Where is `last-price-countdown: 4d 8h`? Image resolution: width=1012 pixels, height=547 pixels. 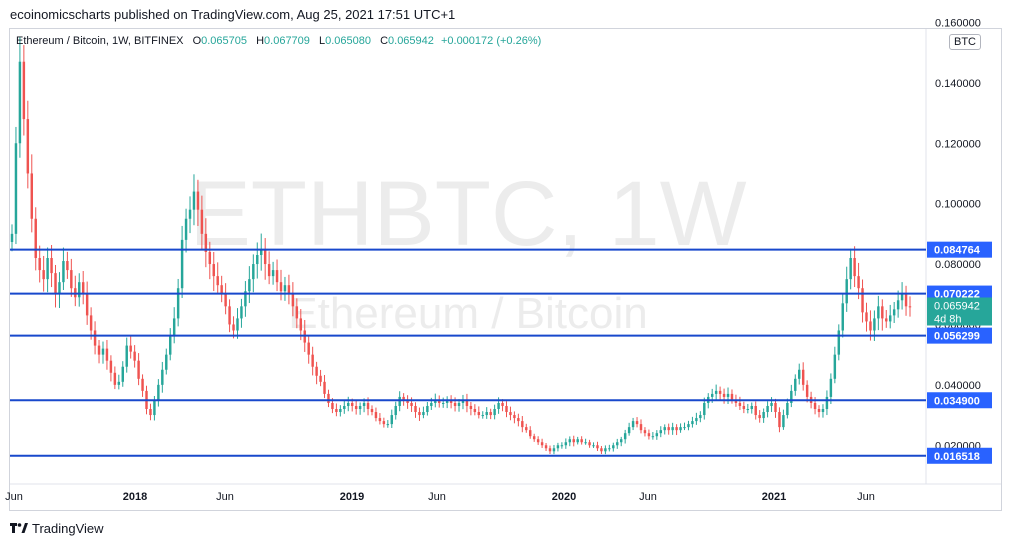
last-price-countdown: 4d 8h is located at coordinates (948, 320).